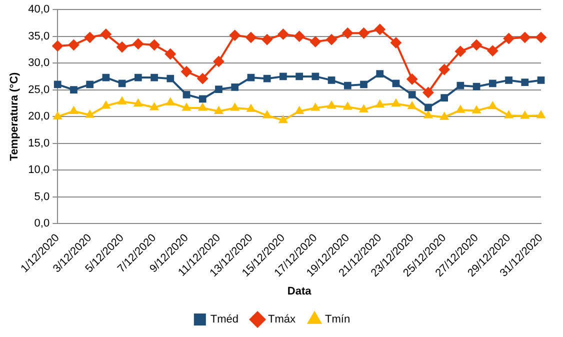  Describe the element at coordinates (39, 116) in the screenshot. I see `y-tick-label: 20,0` at that location.